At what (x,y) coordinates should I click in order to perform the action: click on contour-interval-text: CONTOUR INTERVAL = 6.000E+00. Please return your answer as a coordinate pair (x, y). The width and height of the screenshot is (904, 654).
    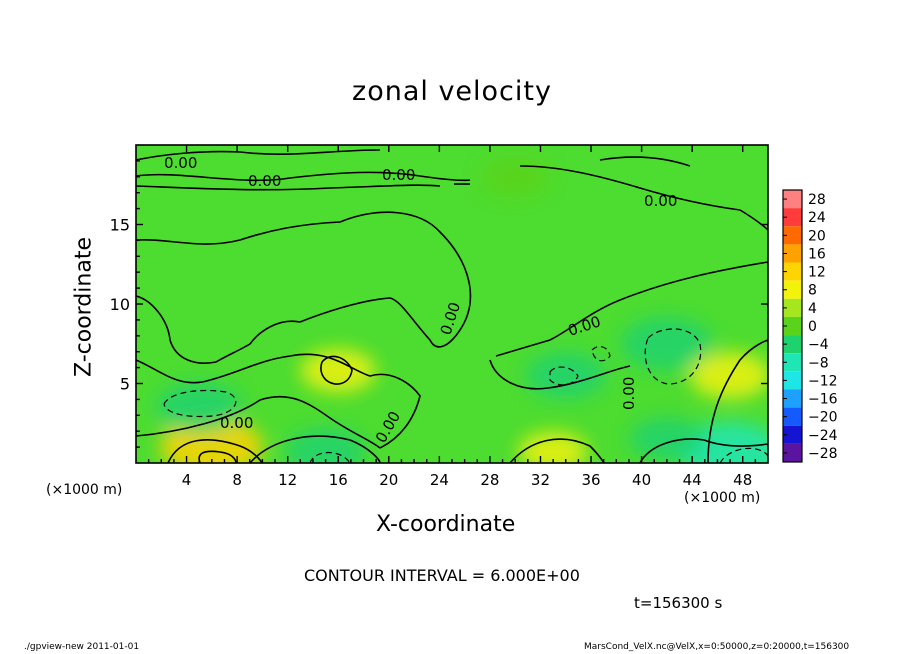
    Looking at the image, I should click on (442, 575).